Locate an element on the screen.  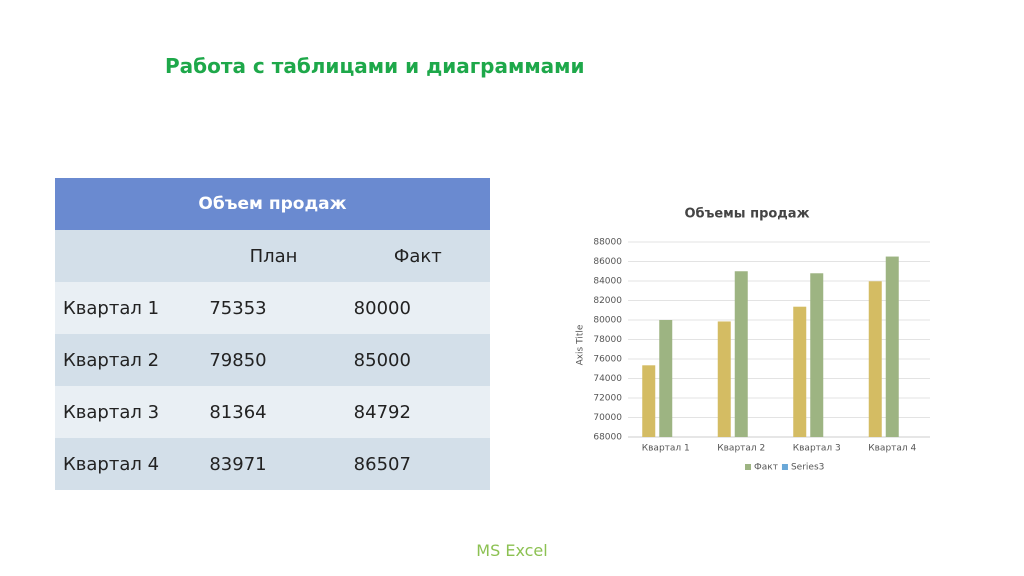
column-header: План is located at coordinates (273, 256).